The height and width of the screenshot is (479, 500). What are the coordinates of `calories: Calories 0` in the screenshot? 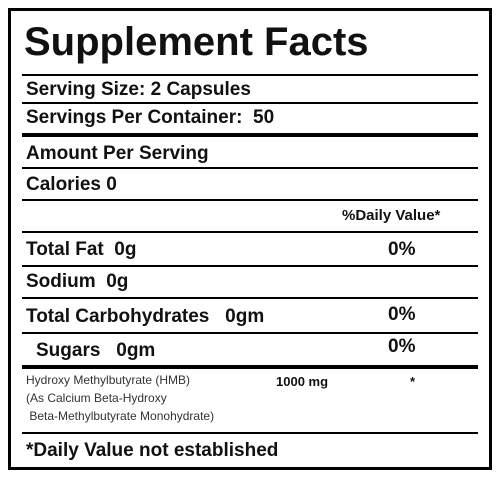 It's located at (71, 184).